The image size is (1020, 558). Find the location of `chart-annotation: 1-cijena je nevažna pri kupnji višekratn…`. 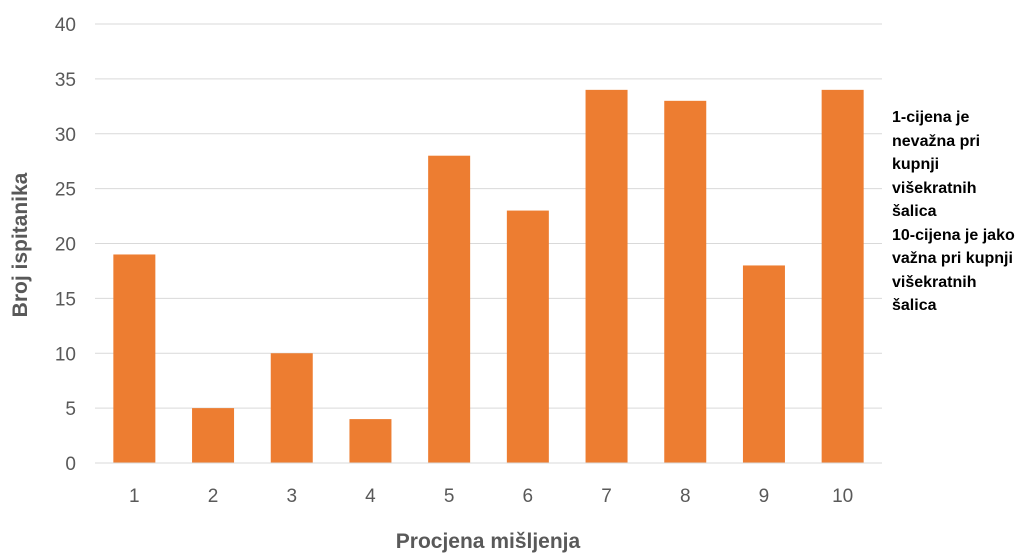

chart-annotation: 1-cijena je nevažna pri kupnji višekratn… is located at coordinates (954, 212).